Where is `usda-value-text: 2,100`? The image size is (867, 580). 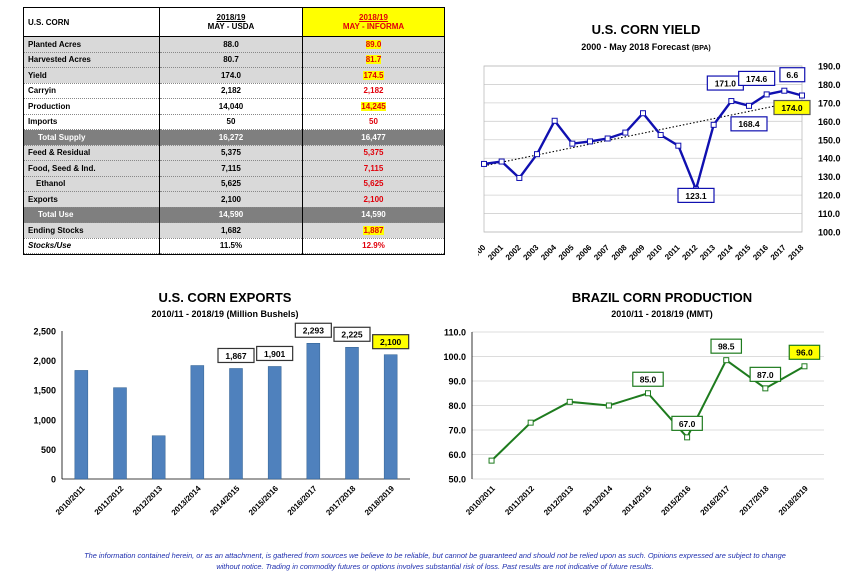
usda-value-text: 2,100 is located at coordinates (231, 199).